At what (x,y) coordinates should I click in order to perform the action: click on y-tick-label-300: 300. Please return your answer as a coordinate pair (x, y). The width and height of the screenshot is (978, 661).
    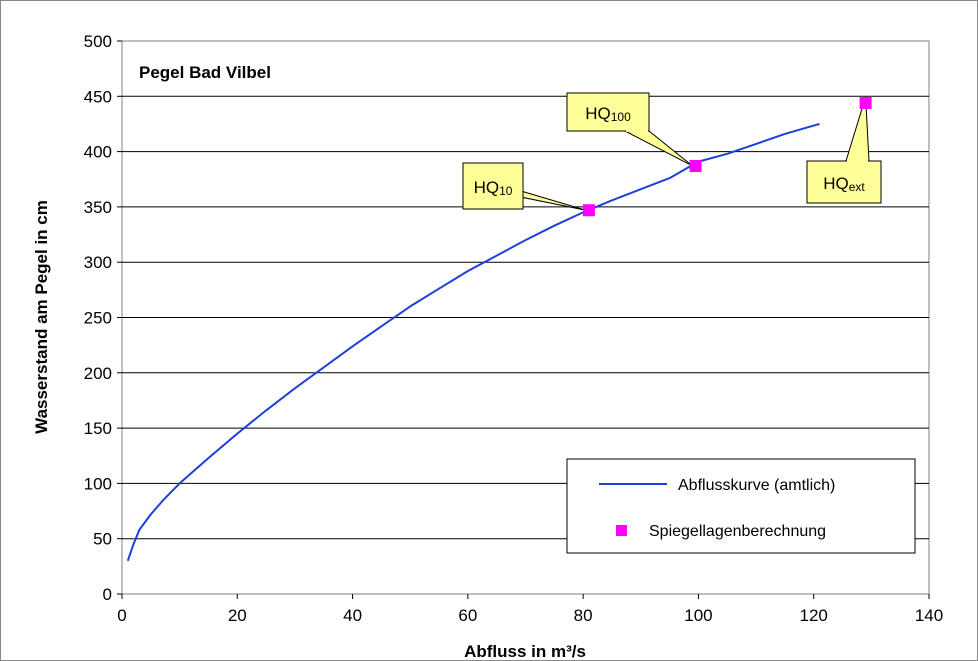
    Looking at the image, I should click on (98, 262).